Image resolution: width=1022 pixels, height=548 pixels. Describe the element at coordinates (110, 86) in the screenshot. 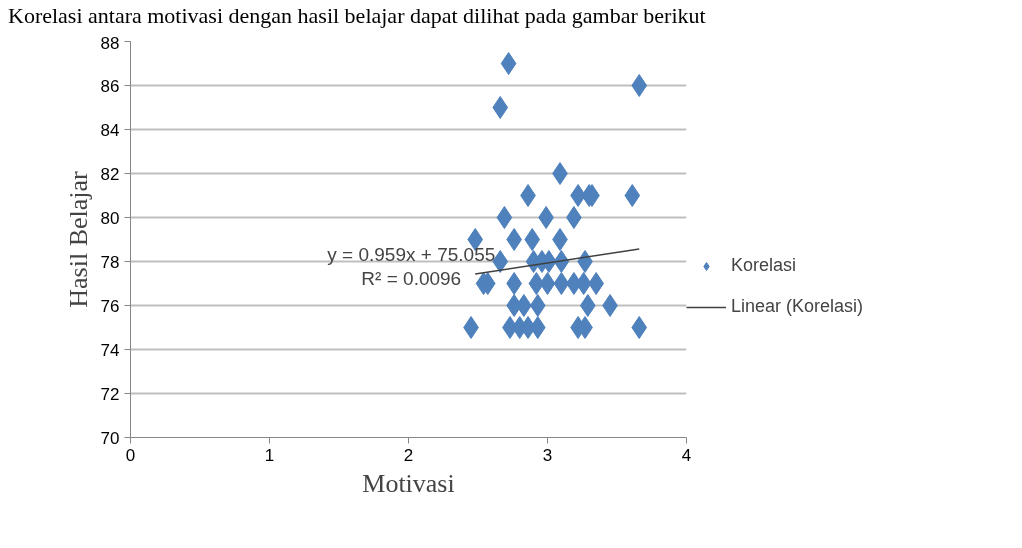

I see `y-tick-label: 86` at that location.